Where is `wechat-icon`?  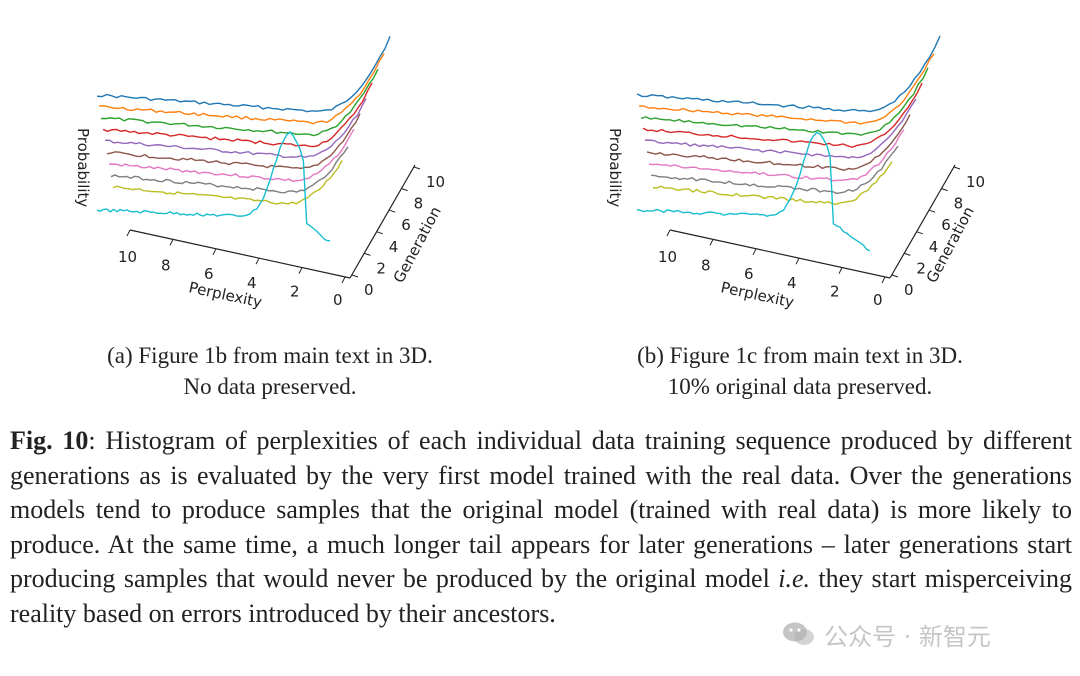 wechat-icon is located at coordinates (799, 634).